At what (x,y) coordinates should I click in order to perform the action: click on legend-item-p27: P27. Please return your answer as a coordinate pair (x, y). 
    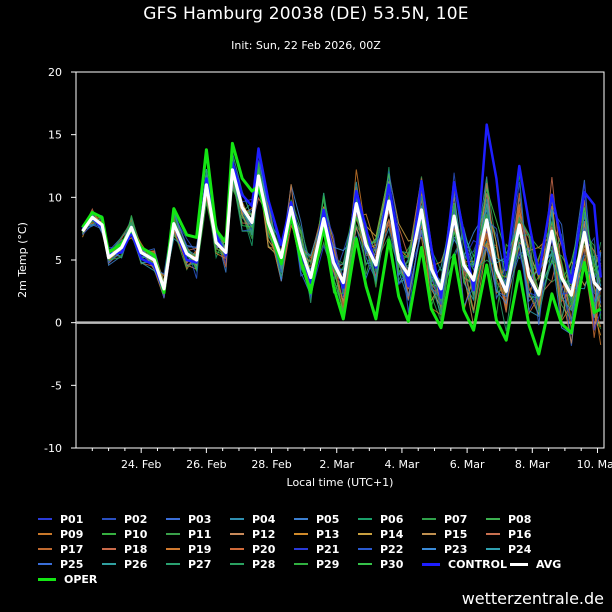
    Looking at the image, I should click on (188, 564).